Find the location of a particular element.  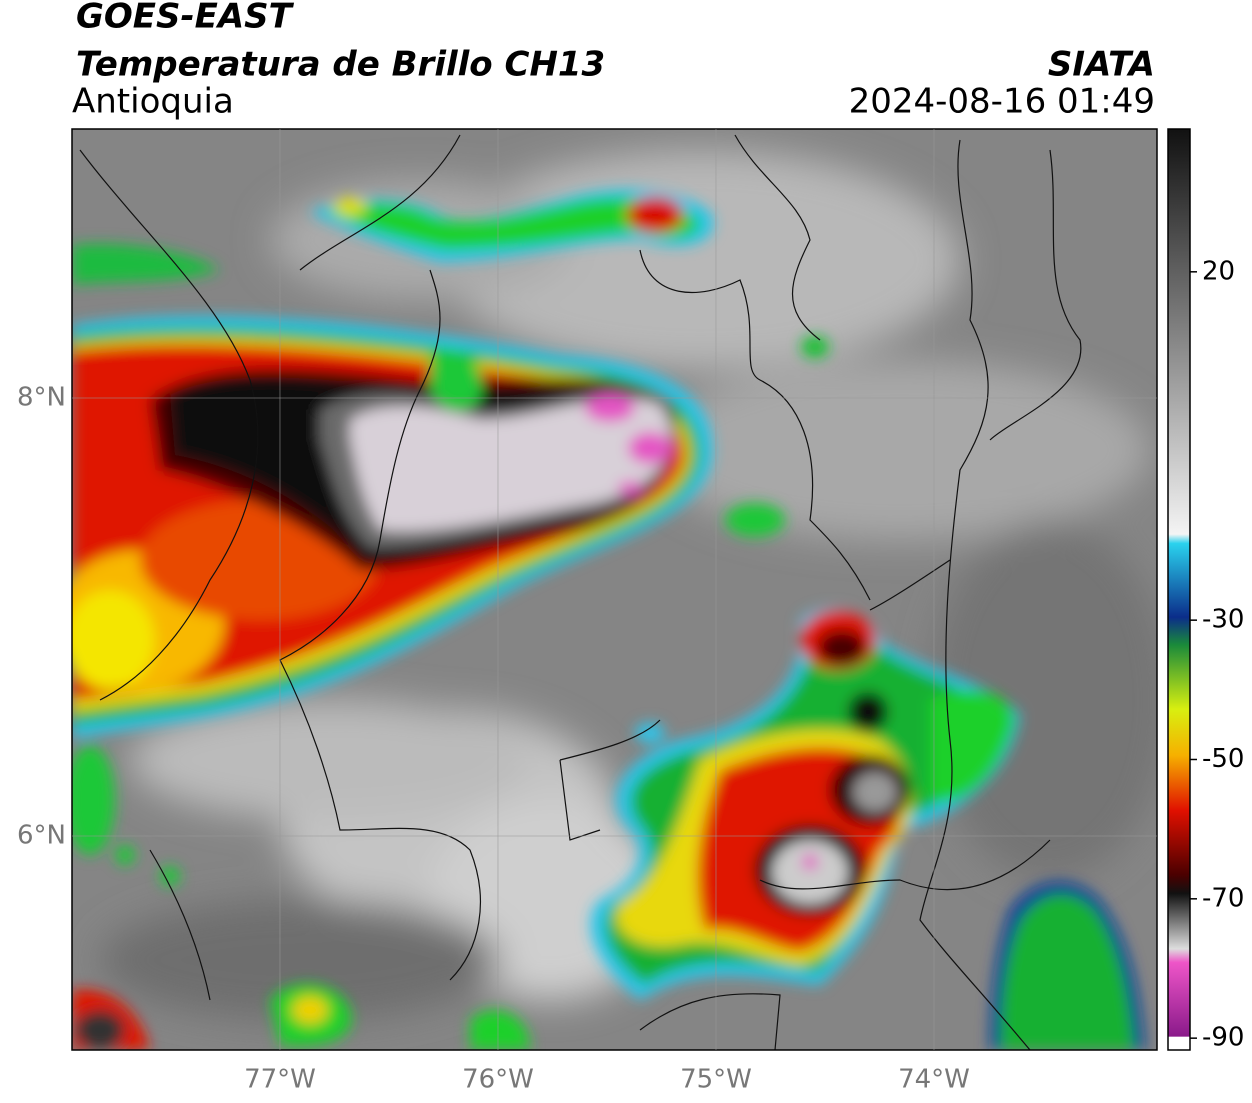

colorbar-tick-label: -70 is located at coordinates (1223, 898).